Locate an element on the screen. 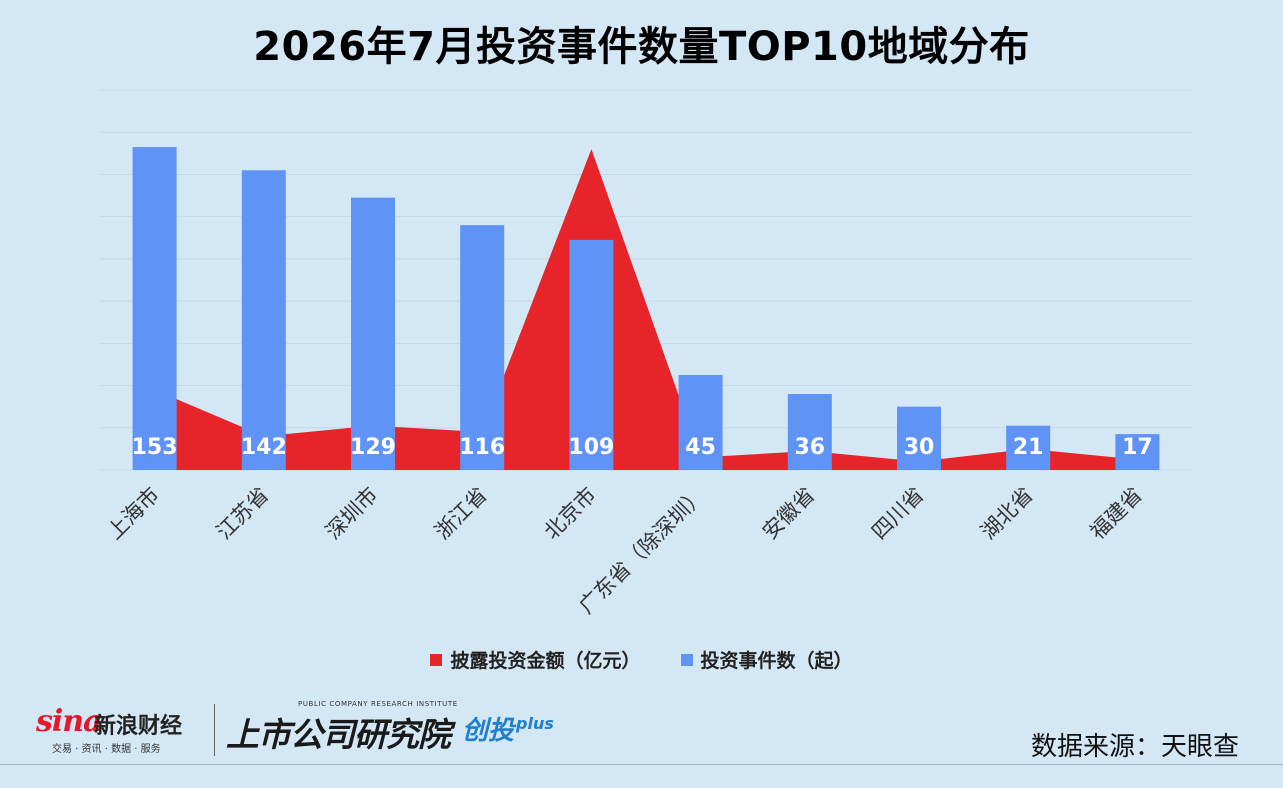 The width and height of the screenshot is (1283, 788). legend-label-count: 投资事件数（起） is located at coordinates (776, 661).